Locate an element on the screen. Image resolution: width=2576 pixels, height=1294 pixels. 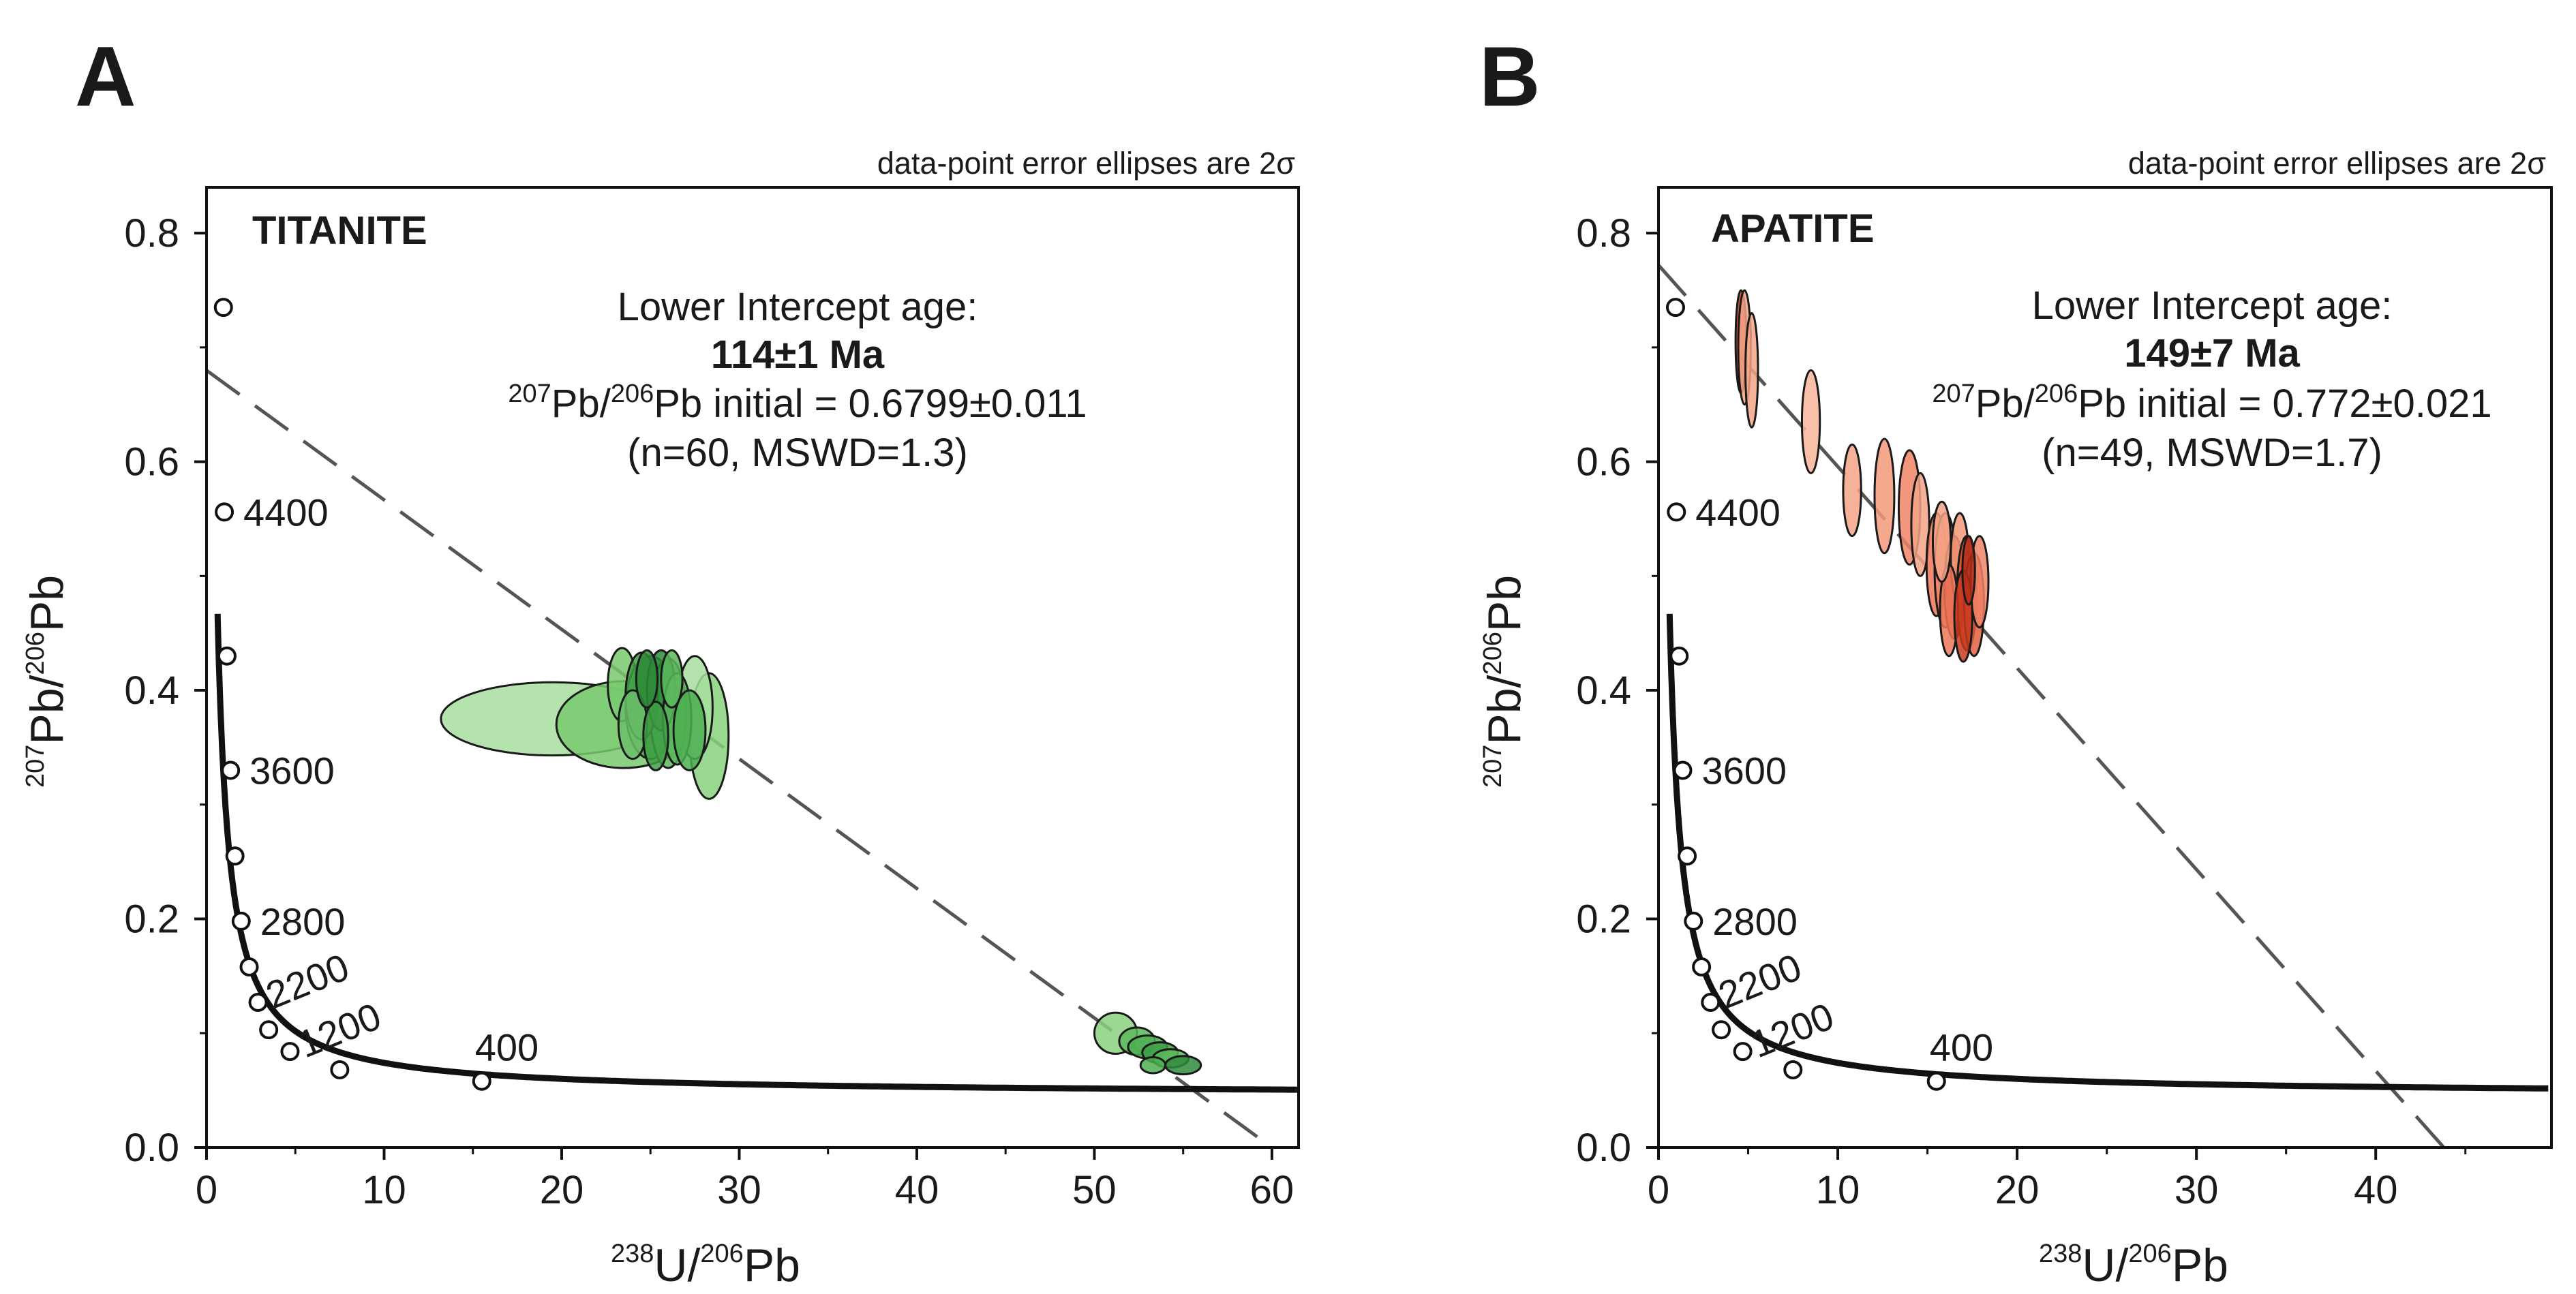
x-tick-label: 60 is located at coordinates (1272, 1190).